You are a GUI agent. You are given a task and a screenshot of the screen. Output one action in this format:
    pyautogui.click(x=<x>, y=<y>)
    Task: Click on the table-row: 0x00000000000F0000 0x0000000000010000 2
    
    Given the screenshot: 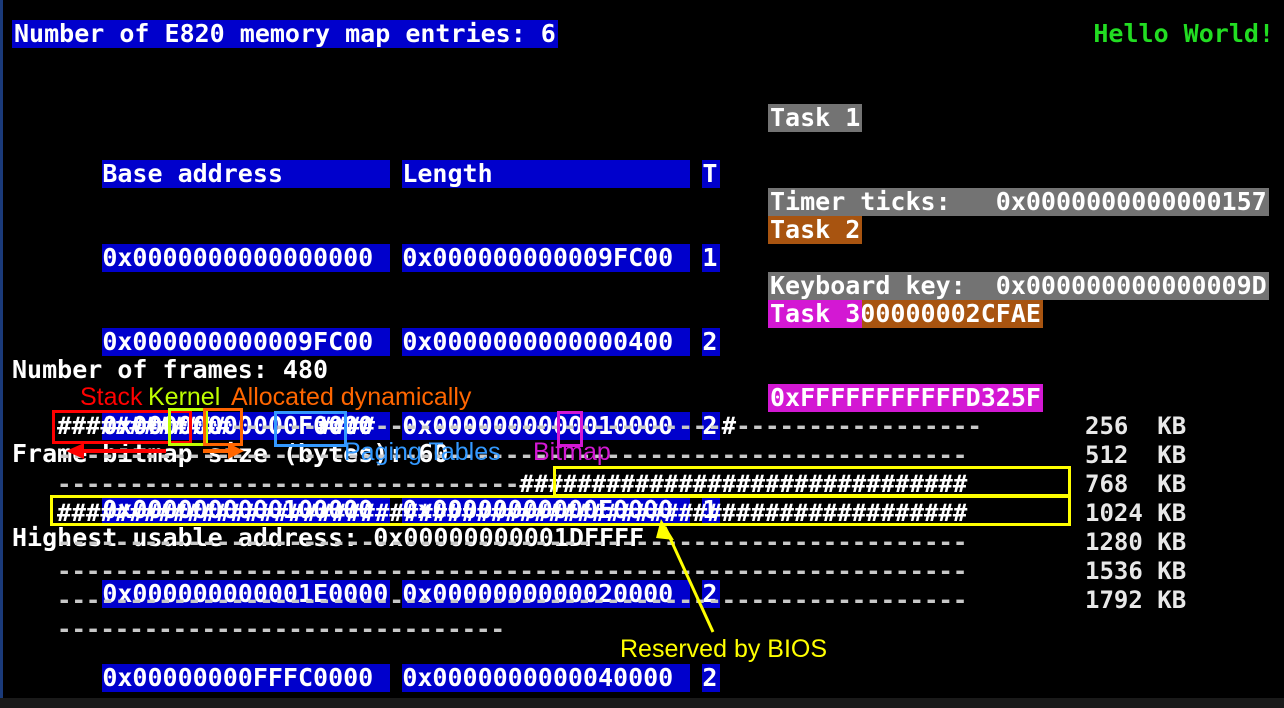 What is the action you would take?
    pyautogui.click(x=366, y=412)
    